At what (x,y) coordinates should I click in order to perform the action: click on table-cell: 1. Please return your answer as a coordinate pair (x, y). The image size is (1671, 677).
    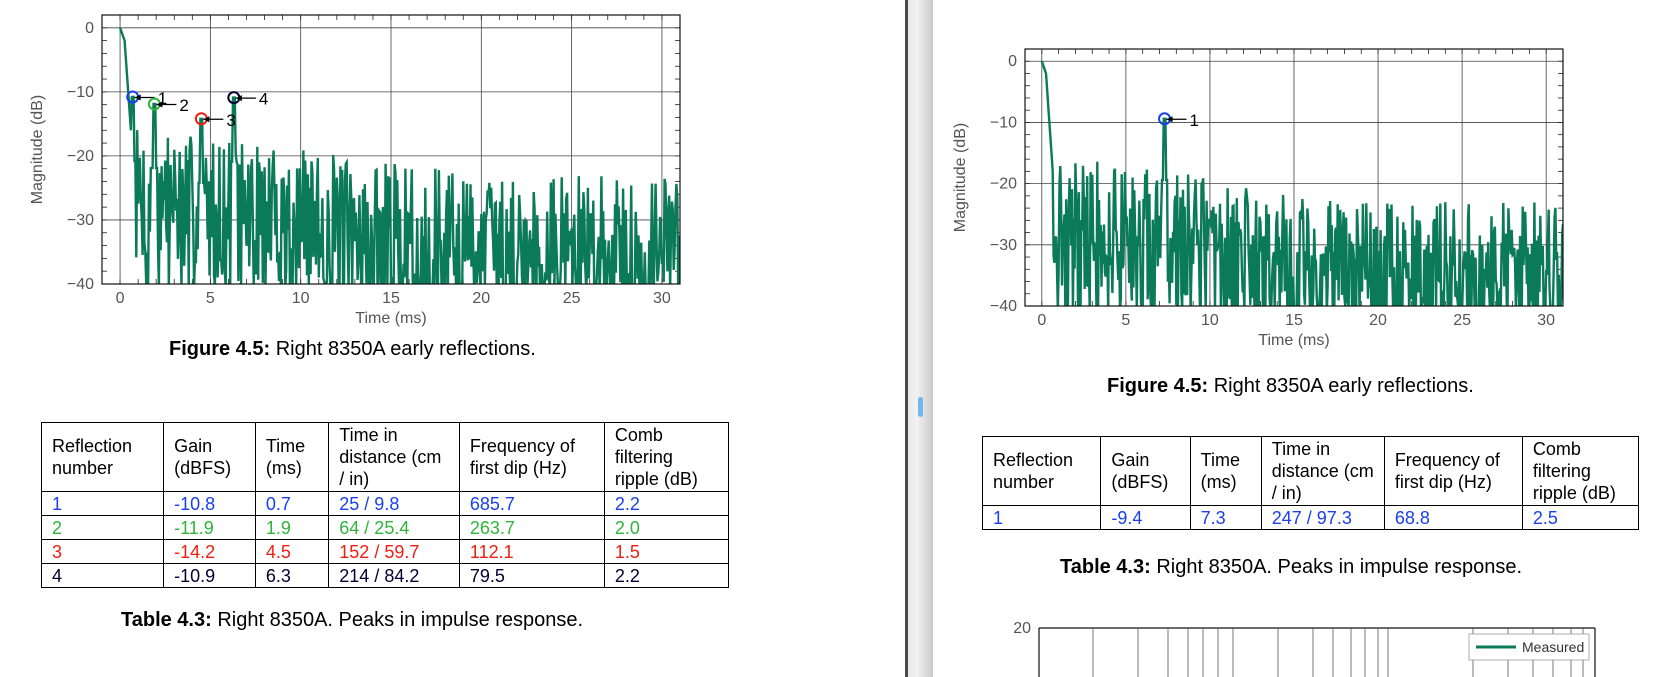
    Looking at the image, I should click on (102, 503).